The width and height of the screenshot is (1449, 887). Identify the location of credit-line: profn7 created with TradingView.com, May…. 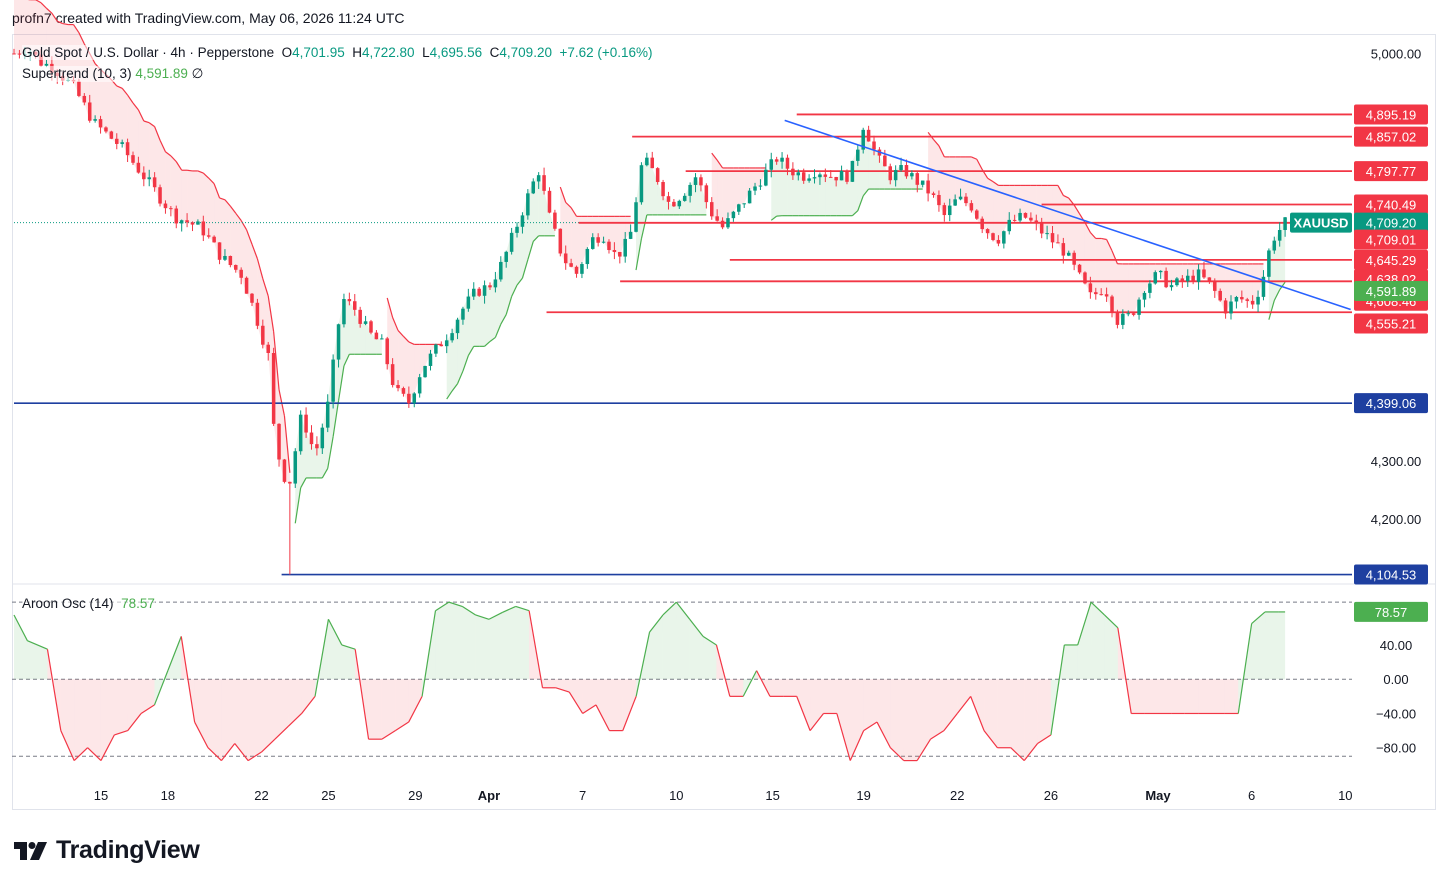
(208, 18).